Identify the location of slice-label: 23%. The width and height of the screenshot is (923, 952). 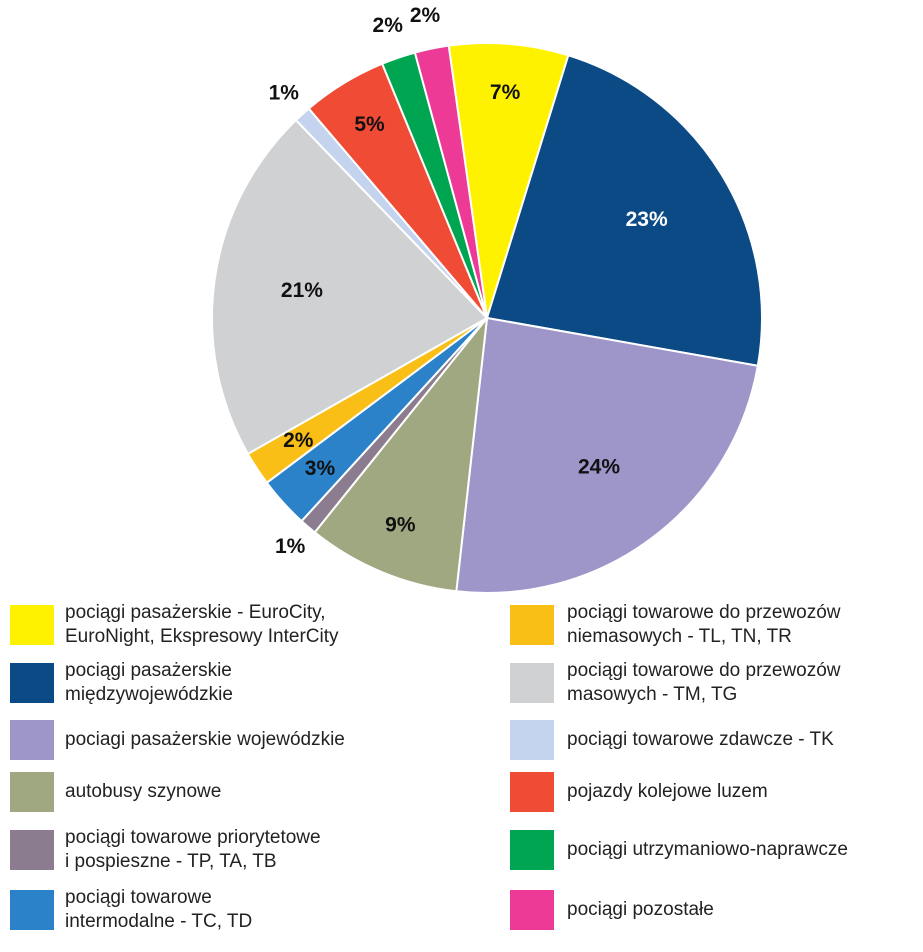
(647, 219).